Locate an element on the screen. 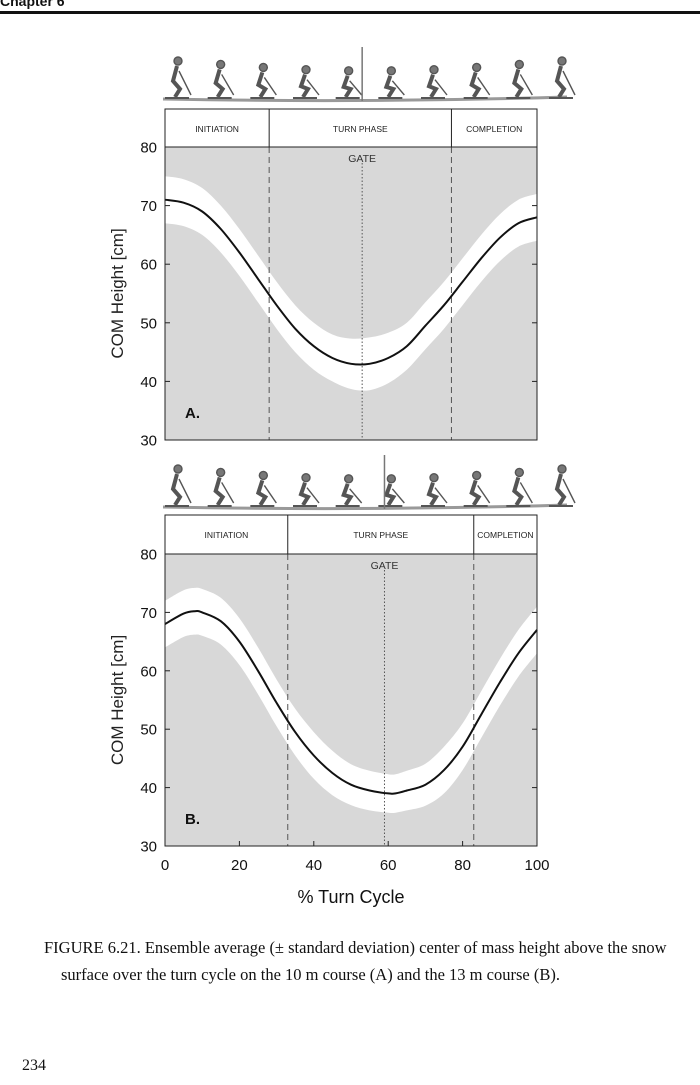  x-tick-label: 20 is located at coordinates (239, 865).